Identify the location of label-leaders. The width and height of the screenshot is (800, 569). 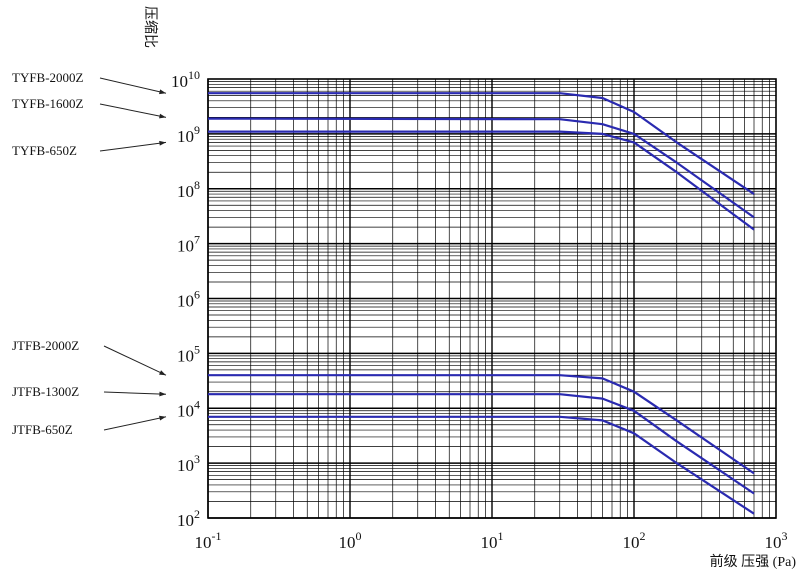
(133, 254).